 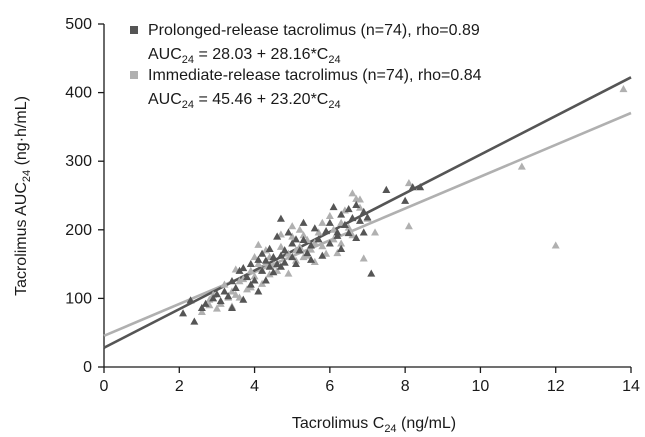 What do you see at coordinates (179, 386) in the screenshot?
I see `x-tick-label: 2` at bounding box center [179, 386].